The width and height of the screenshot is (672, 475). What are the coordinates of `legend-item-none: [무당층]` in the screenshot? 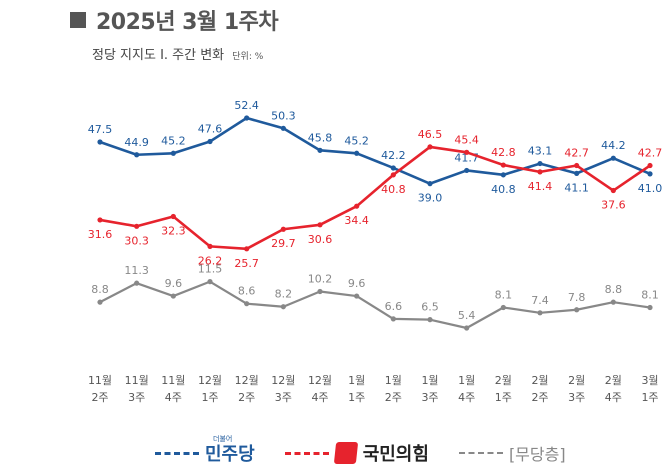 It's located at (512, 453).